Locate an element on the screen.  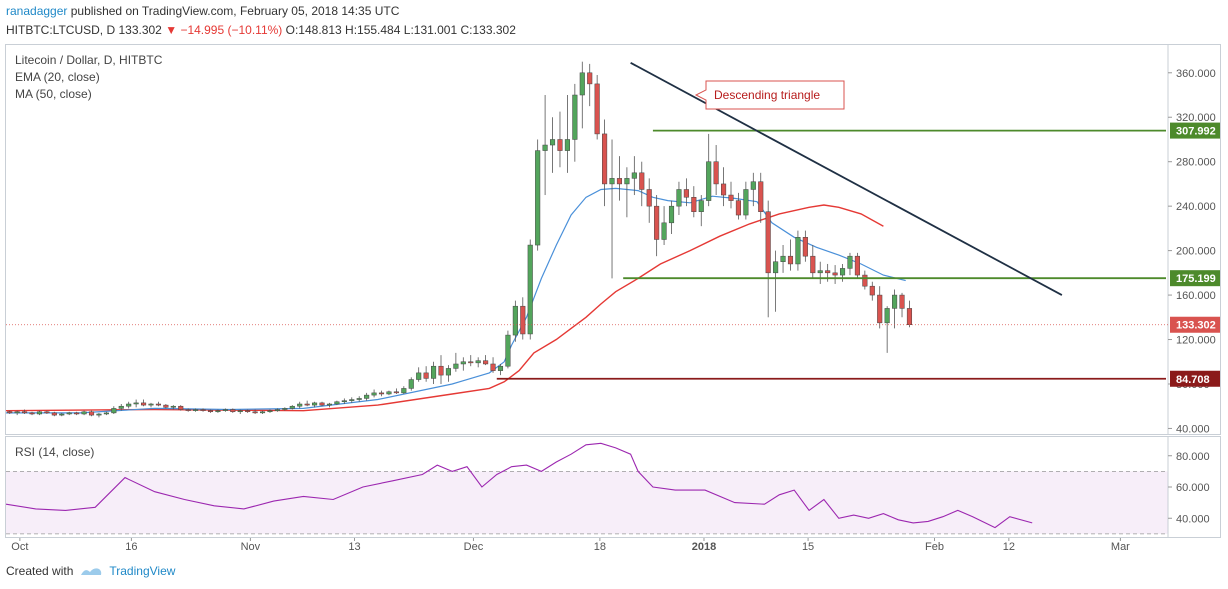
trendline-line is located at coordinates (846, 178).